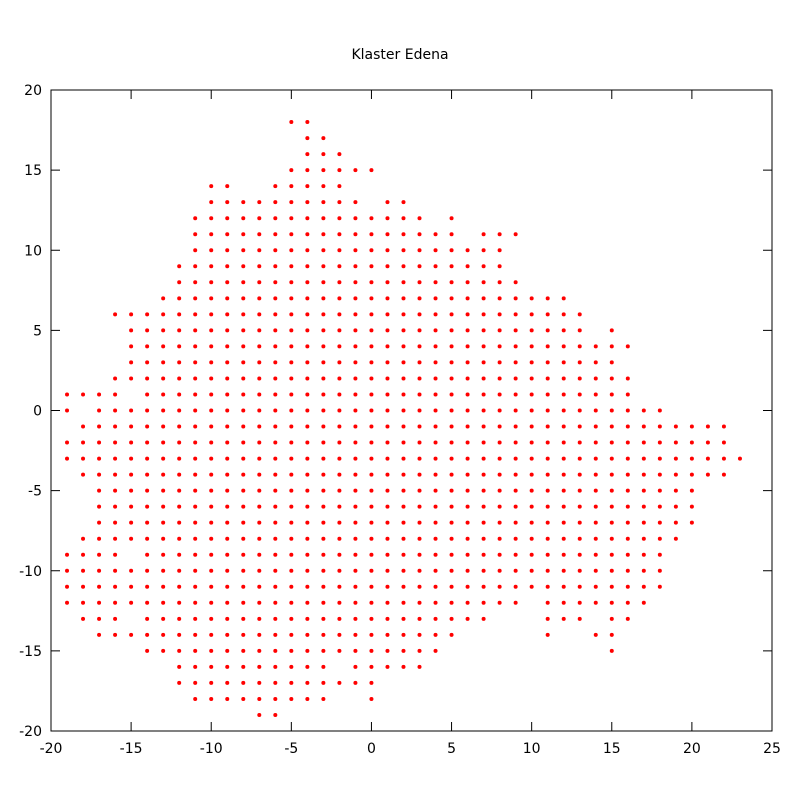 The image size is (800, 804). What do you see at coordinates (612, 749) in the screenshot?
I see `x-tick-label: 15` at bounding box center [612, 749].